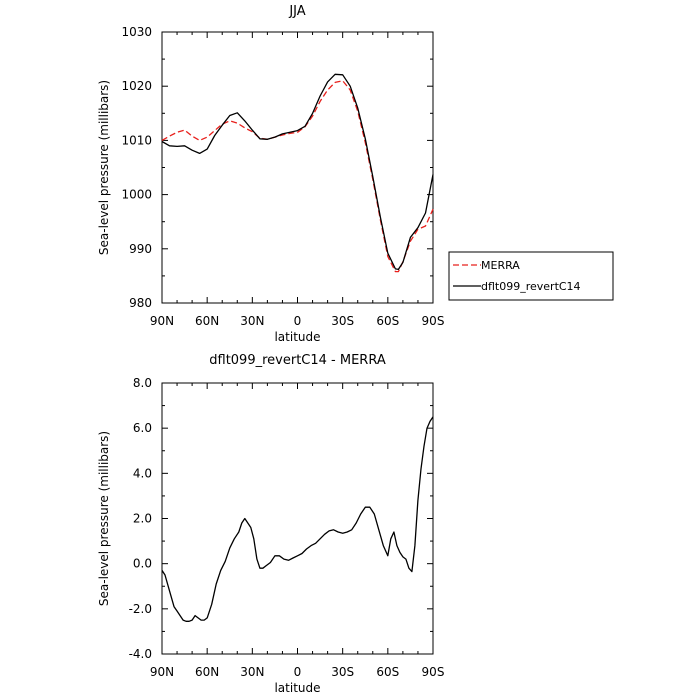  Describe the element at coordinates (136, 140) in the screenshot. I see `y-tick-label: 1010` at that location.